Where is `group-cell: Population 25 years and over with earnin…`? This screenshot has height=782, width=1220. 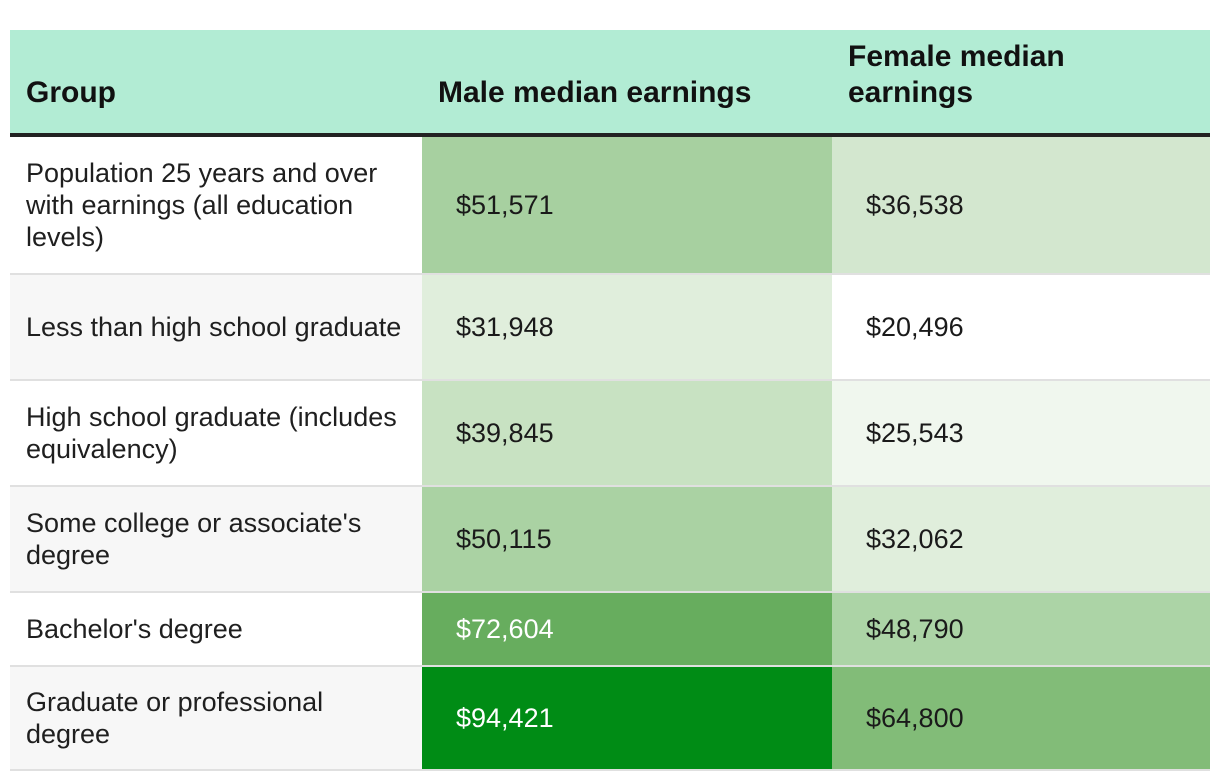 group-cell: Population 25 years and over with earnin… is located at coordinates (216, 205).